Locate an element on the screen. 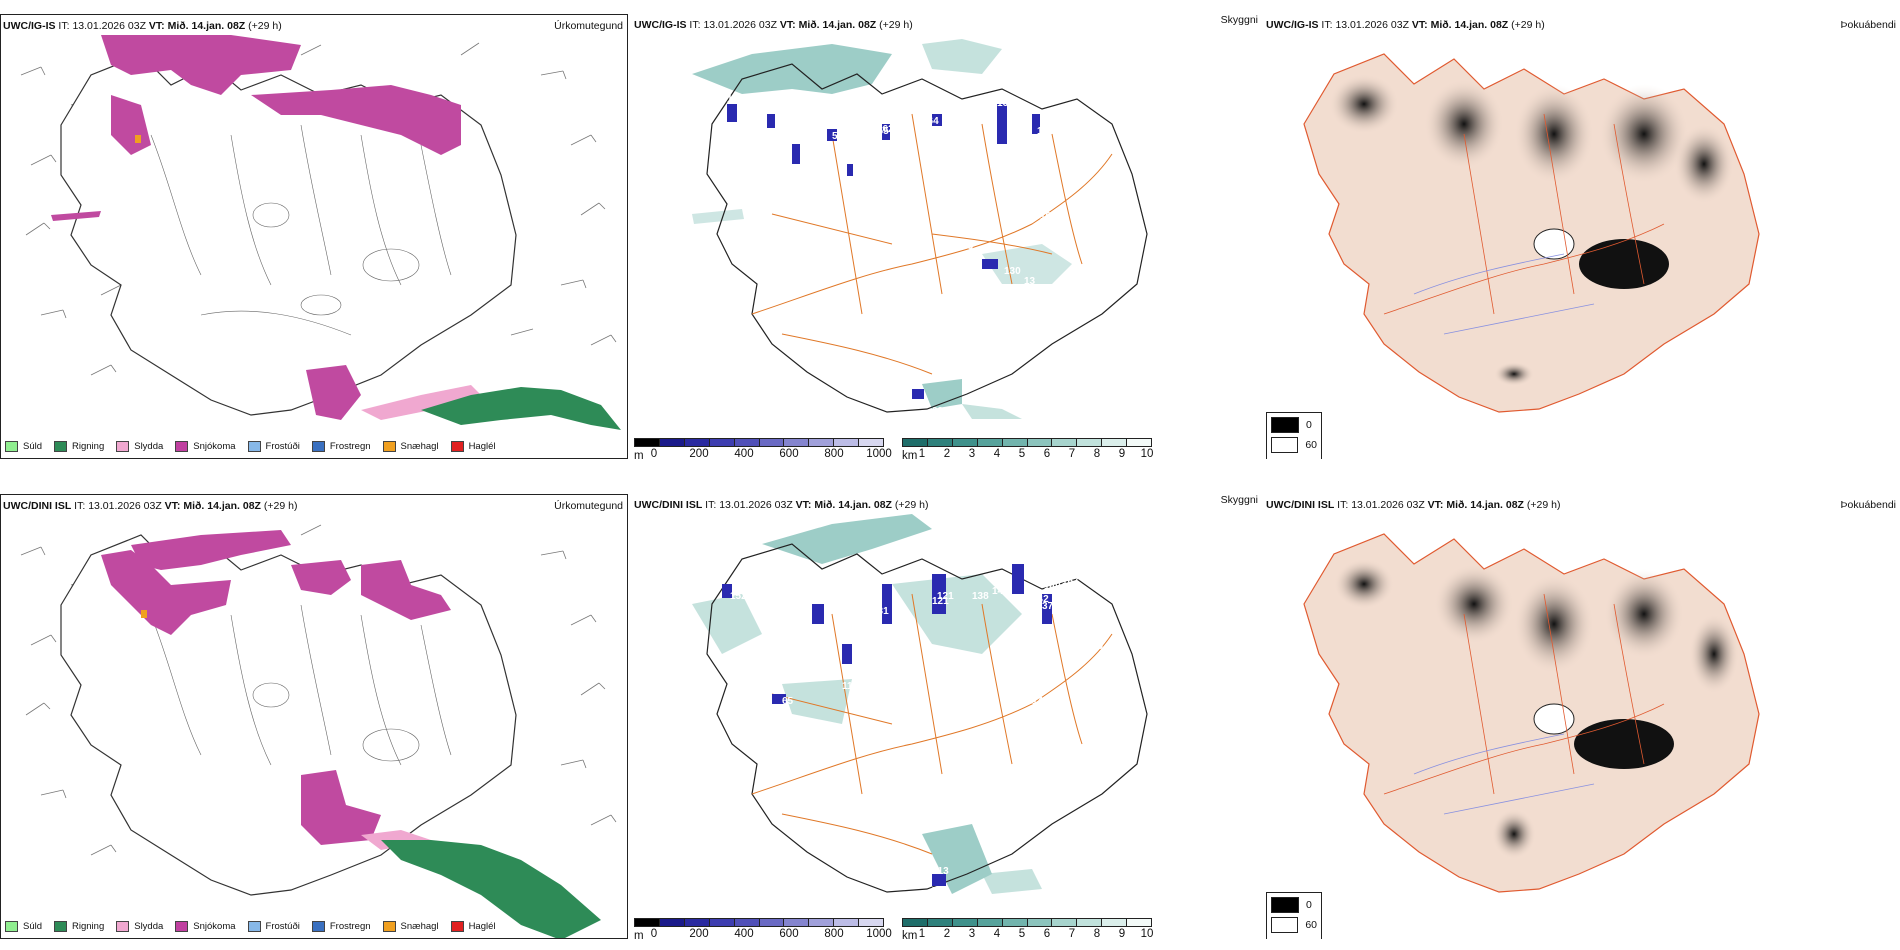 This screenshot has height=950, width=1900. visibility-value-label: 92 is located at coordinates (823, 636).